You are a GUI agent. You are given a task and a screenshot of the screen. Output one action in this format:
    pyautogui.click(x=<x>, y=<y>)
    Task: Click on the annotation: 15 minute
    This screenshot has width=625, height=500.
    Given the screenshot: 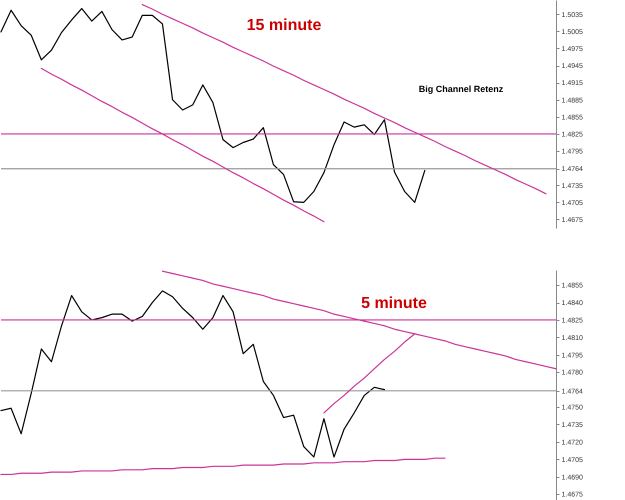 What is the action you would take?
    pyautogui.click(x=284, y=25)
    